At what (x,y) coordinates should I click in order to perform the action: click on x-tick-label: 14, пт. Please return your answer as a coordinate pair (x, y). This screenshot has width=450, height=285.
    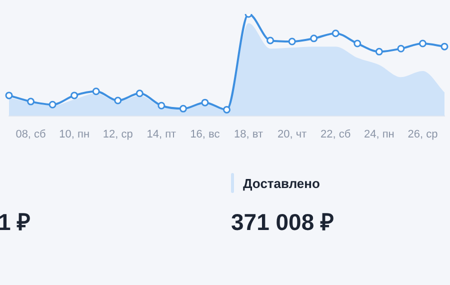
    Looking at the image, I should click on (161, 134).